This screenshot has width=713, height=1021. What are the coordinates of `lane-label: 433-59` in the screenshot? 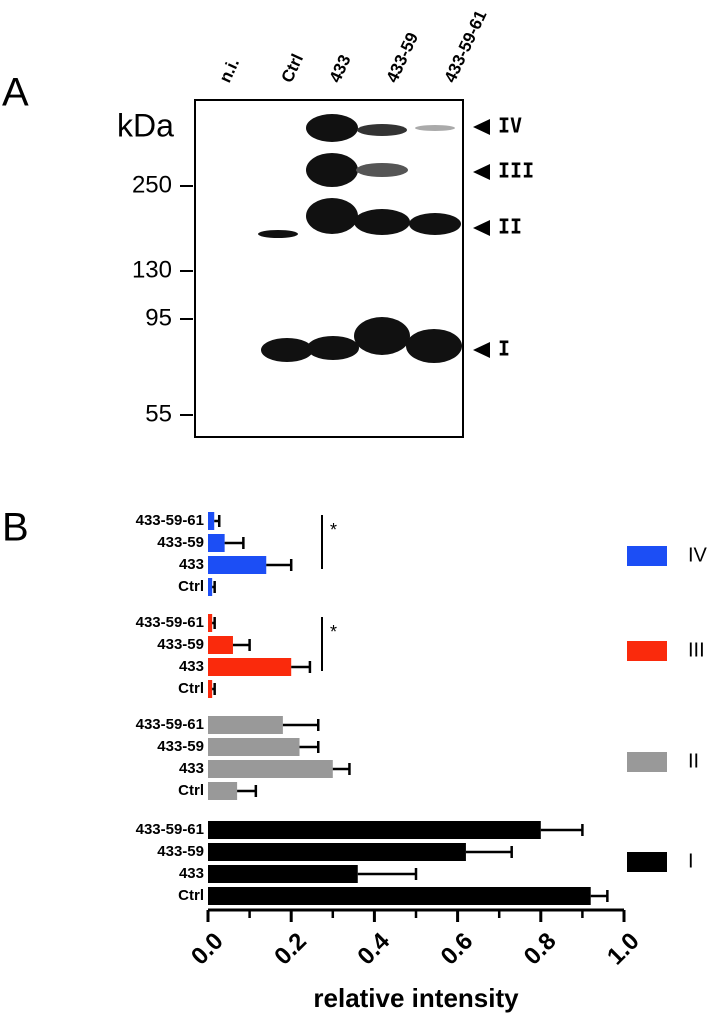 It's located at (402, 58).